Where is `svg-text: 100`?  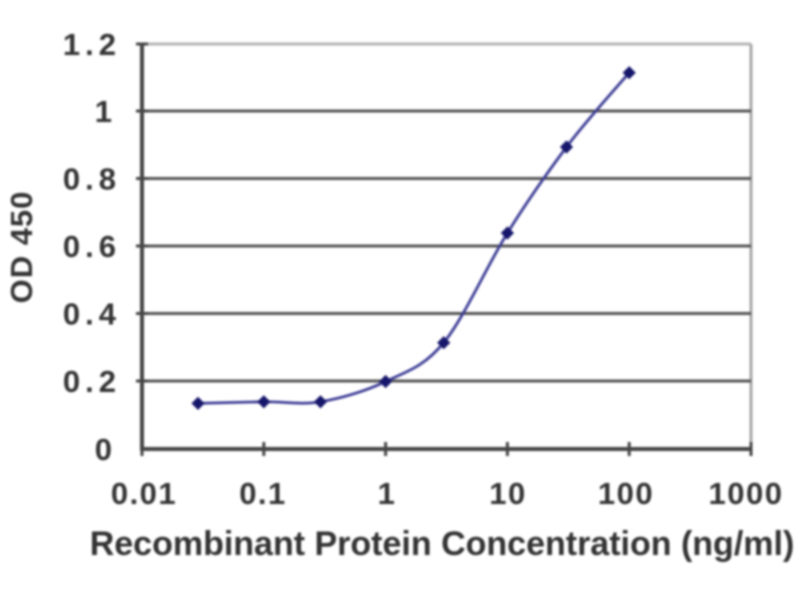 svg-text: 100 is located at coordinates (626, 493).